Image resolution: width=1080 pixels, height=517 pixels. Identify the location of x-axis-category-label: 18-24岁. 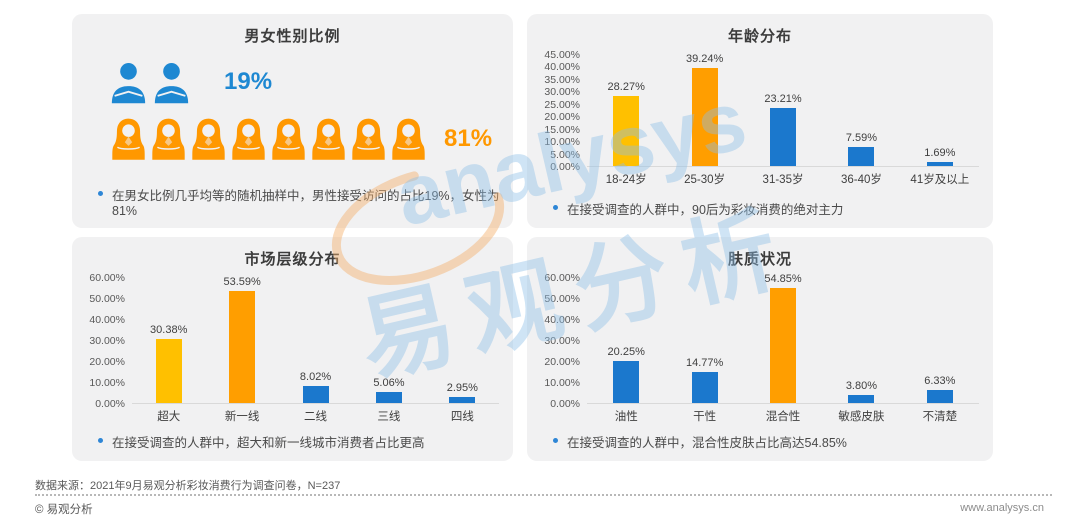
(626, 180).